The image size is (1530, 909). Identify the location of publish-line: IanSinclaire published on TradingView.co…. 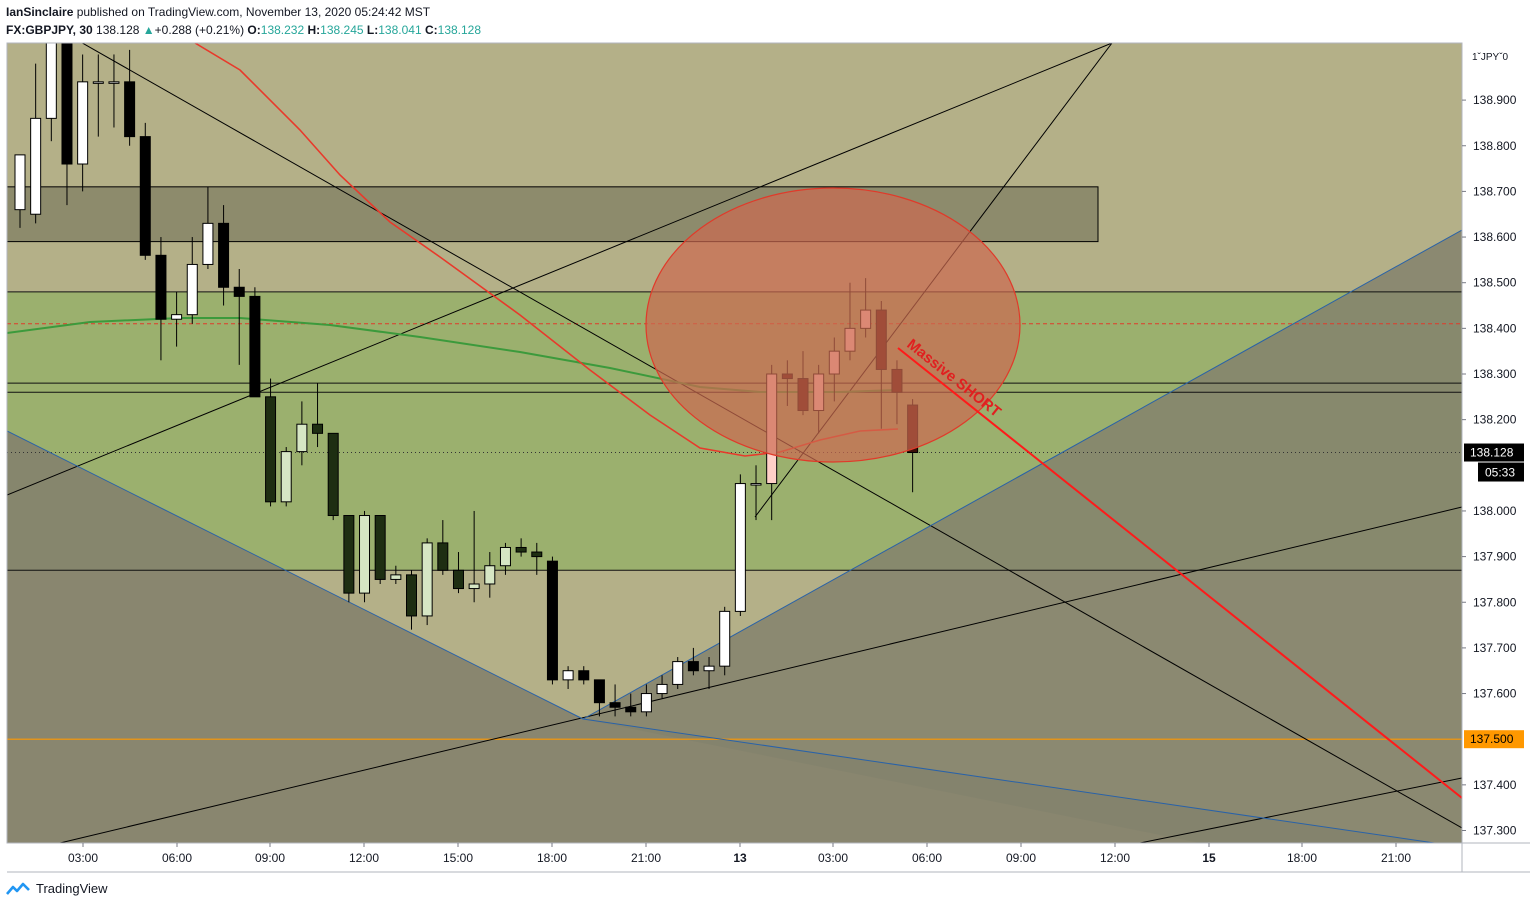
(218, 12).